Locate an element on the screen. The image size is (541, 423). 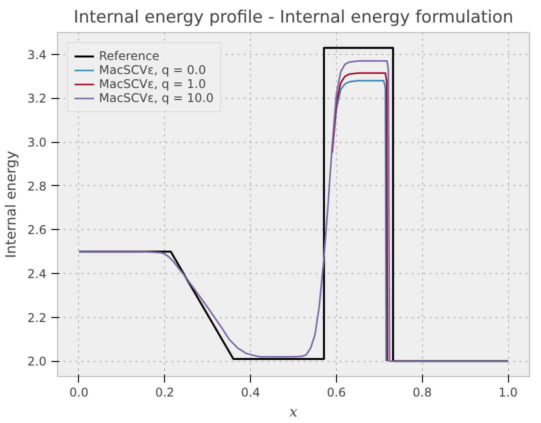
x-axis-title: x is located at coordinates (294, 412).